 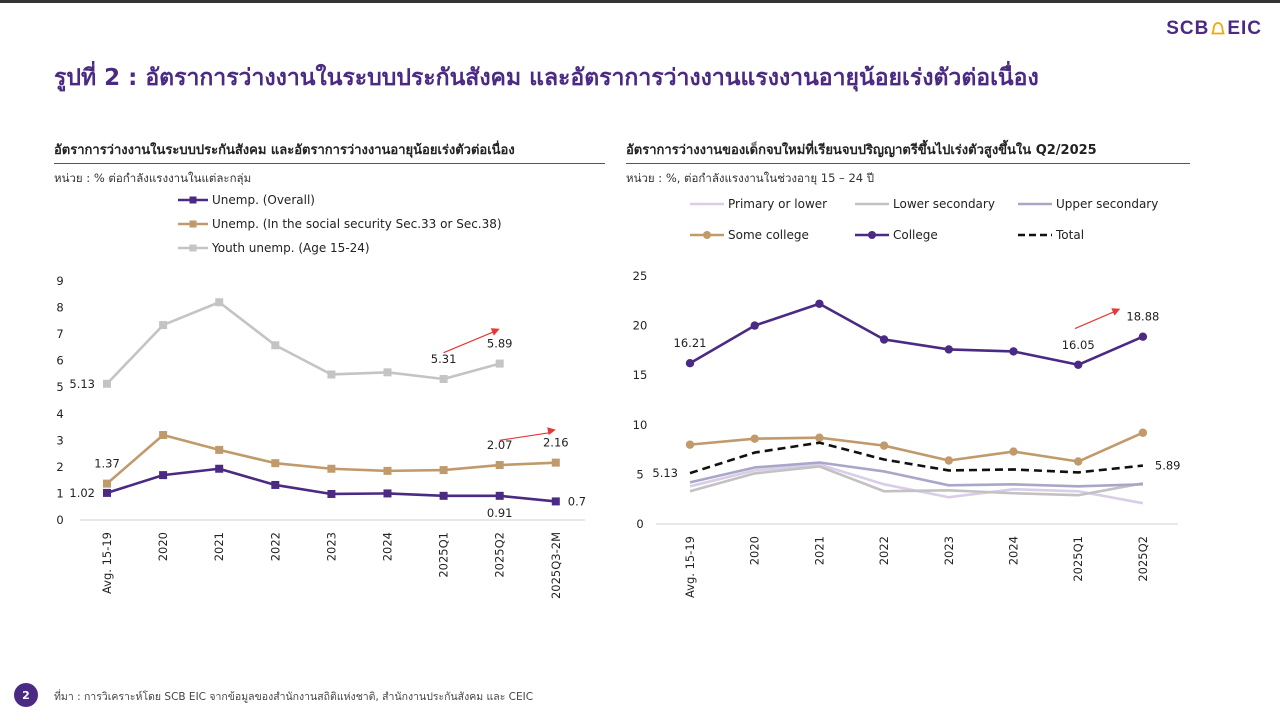 I want to click on right-x-tick-label: 2021, so click(x=819, y=550).